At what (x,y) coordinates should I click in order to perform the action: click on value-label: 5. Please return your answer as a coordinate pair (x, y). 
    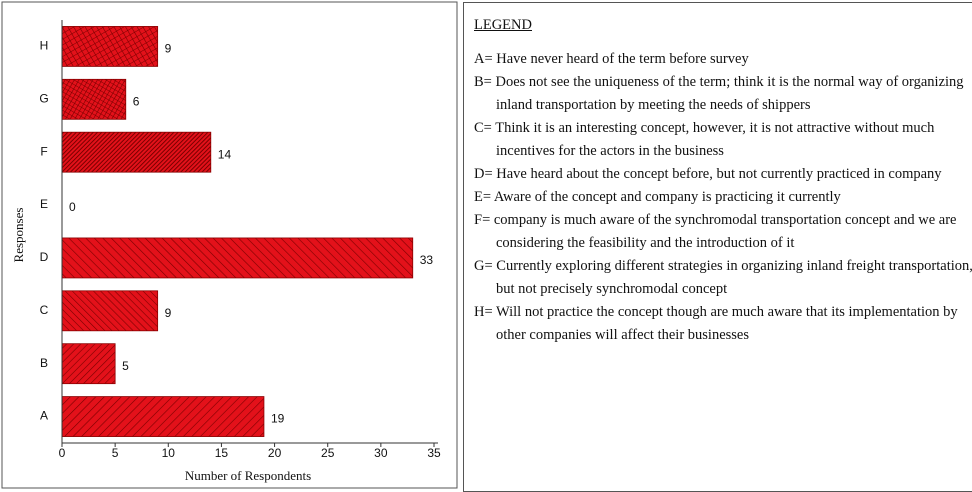
    Looking at the image, I should click on (125, 366).